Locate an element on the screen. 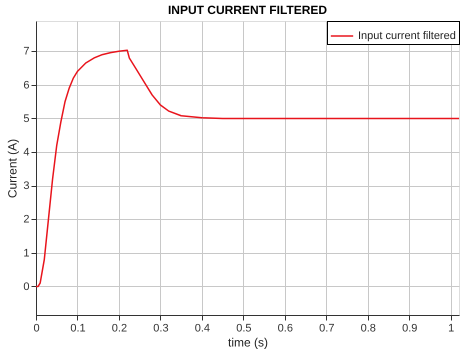 The image size is (474, 352). x-axis-title: time (s) is located at coordinates (248, 343).